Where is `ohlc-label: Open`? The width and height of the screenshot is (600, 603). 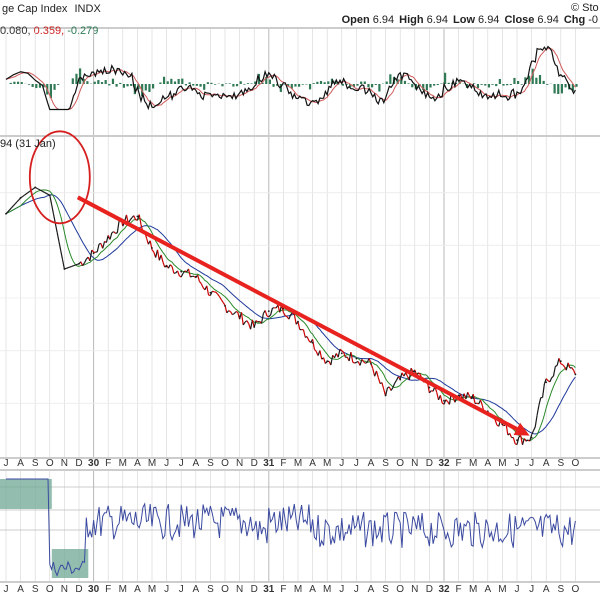
ohlc-label: Open is located at coordinates (356, 20).